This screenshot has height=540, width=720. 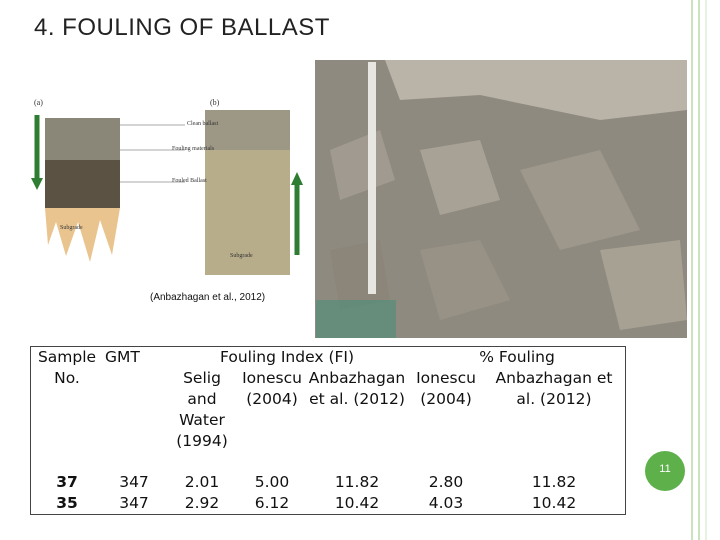 I want to click on figure-label: Fouling materials, so click(x=193, y=149).